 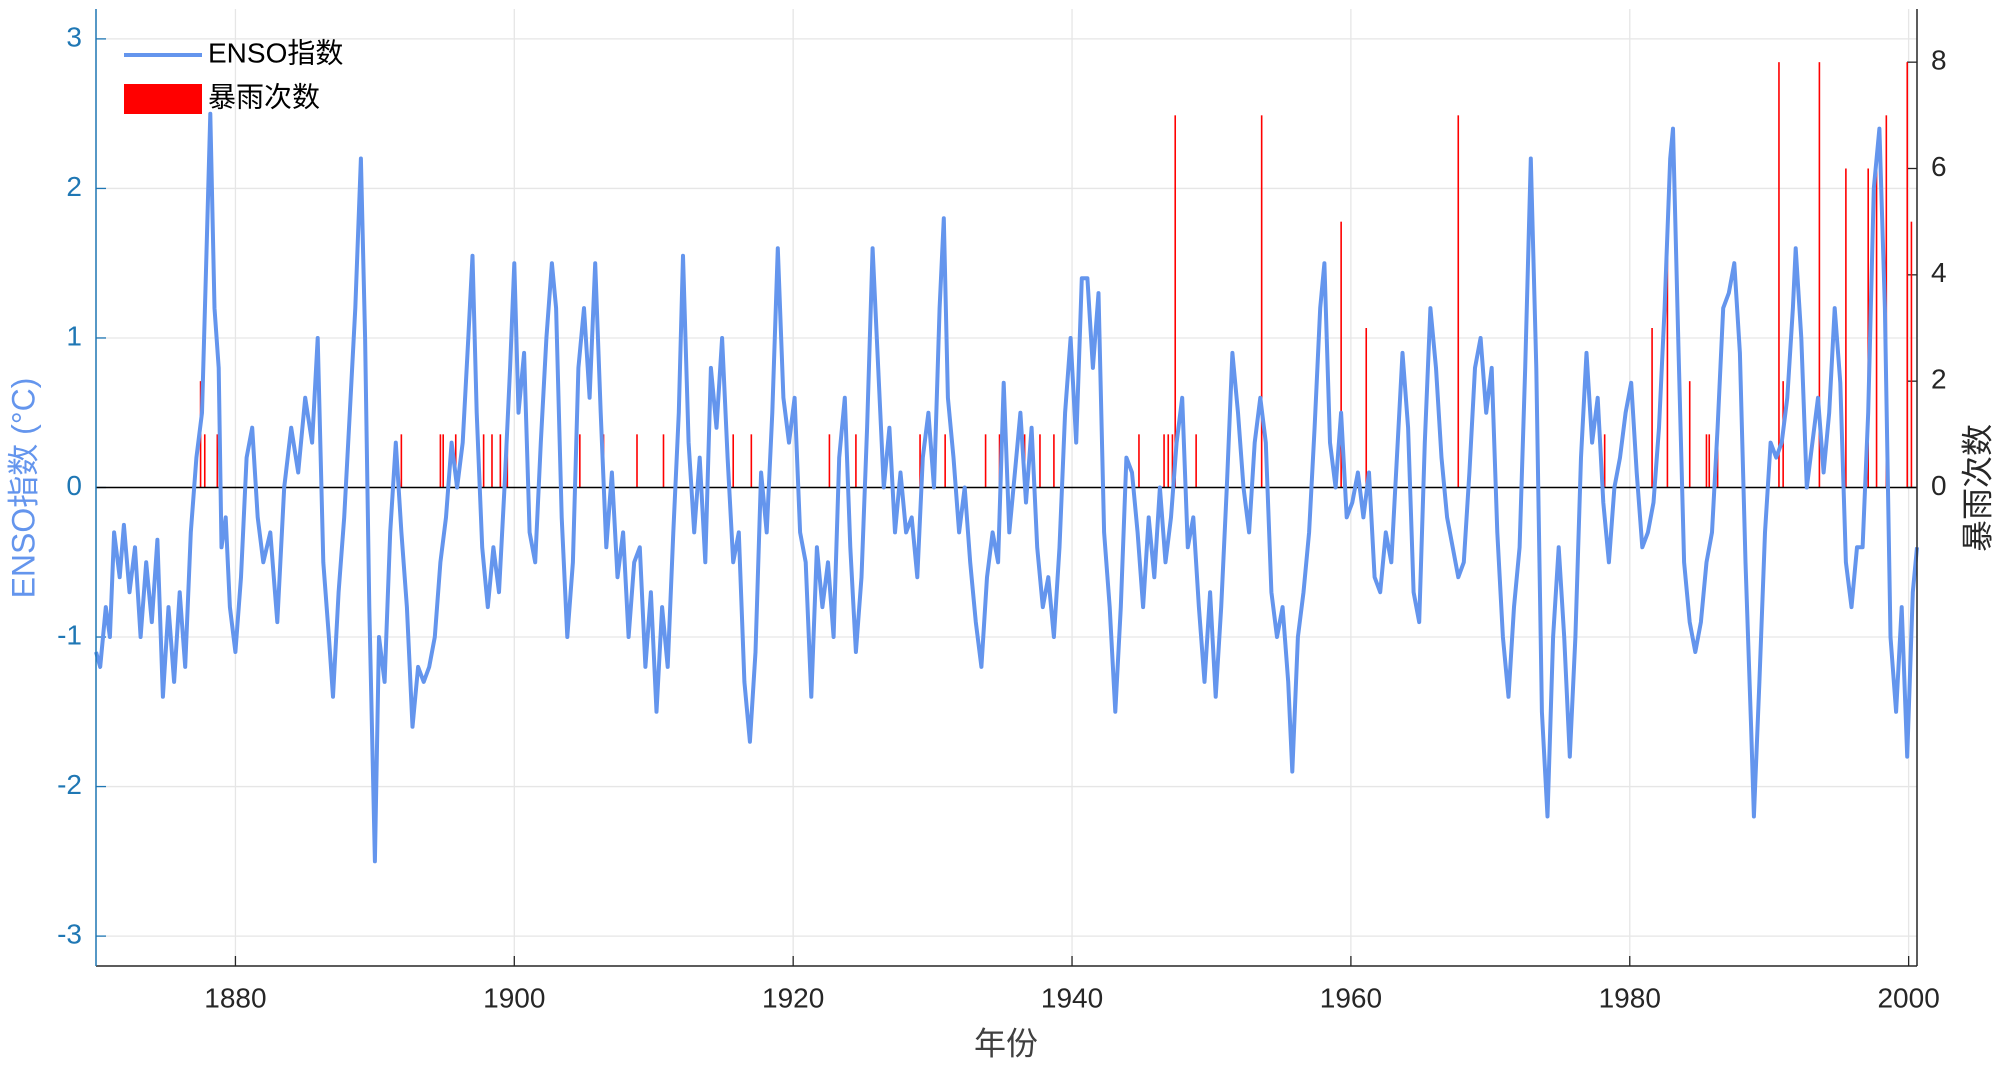 I want to click on y-tick-label: -2, so click(x=69, y=784).